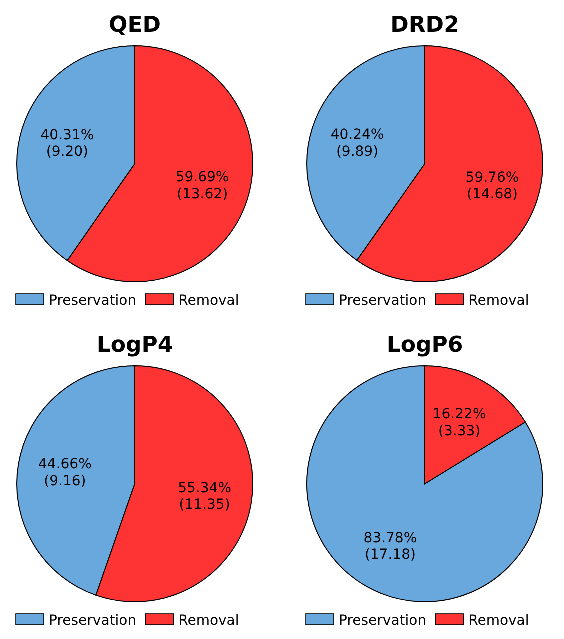 This screenshot has width=564, height=639. Describe the element at coordinates (65, 473) in the screenshot. I see `data-label: 44.66% (9.16)` at that location.